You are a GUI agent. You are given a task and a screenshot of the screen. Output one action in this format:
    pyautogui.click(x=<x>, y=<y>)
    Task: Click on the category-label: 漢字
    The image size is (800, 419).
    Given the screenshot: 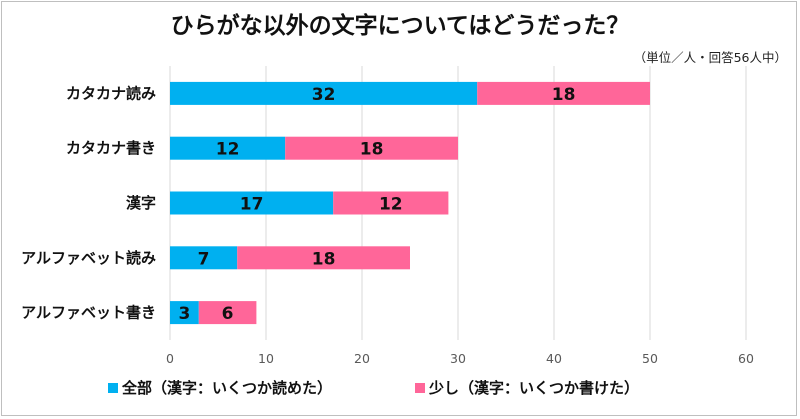 What is the action you would take?
    pyautogui.click(x=141, y=203)
    